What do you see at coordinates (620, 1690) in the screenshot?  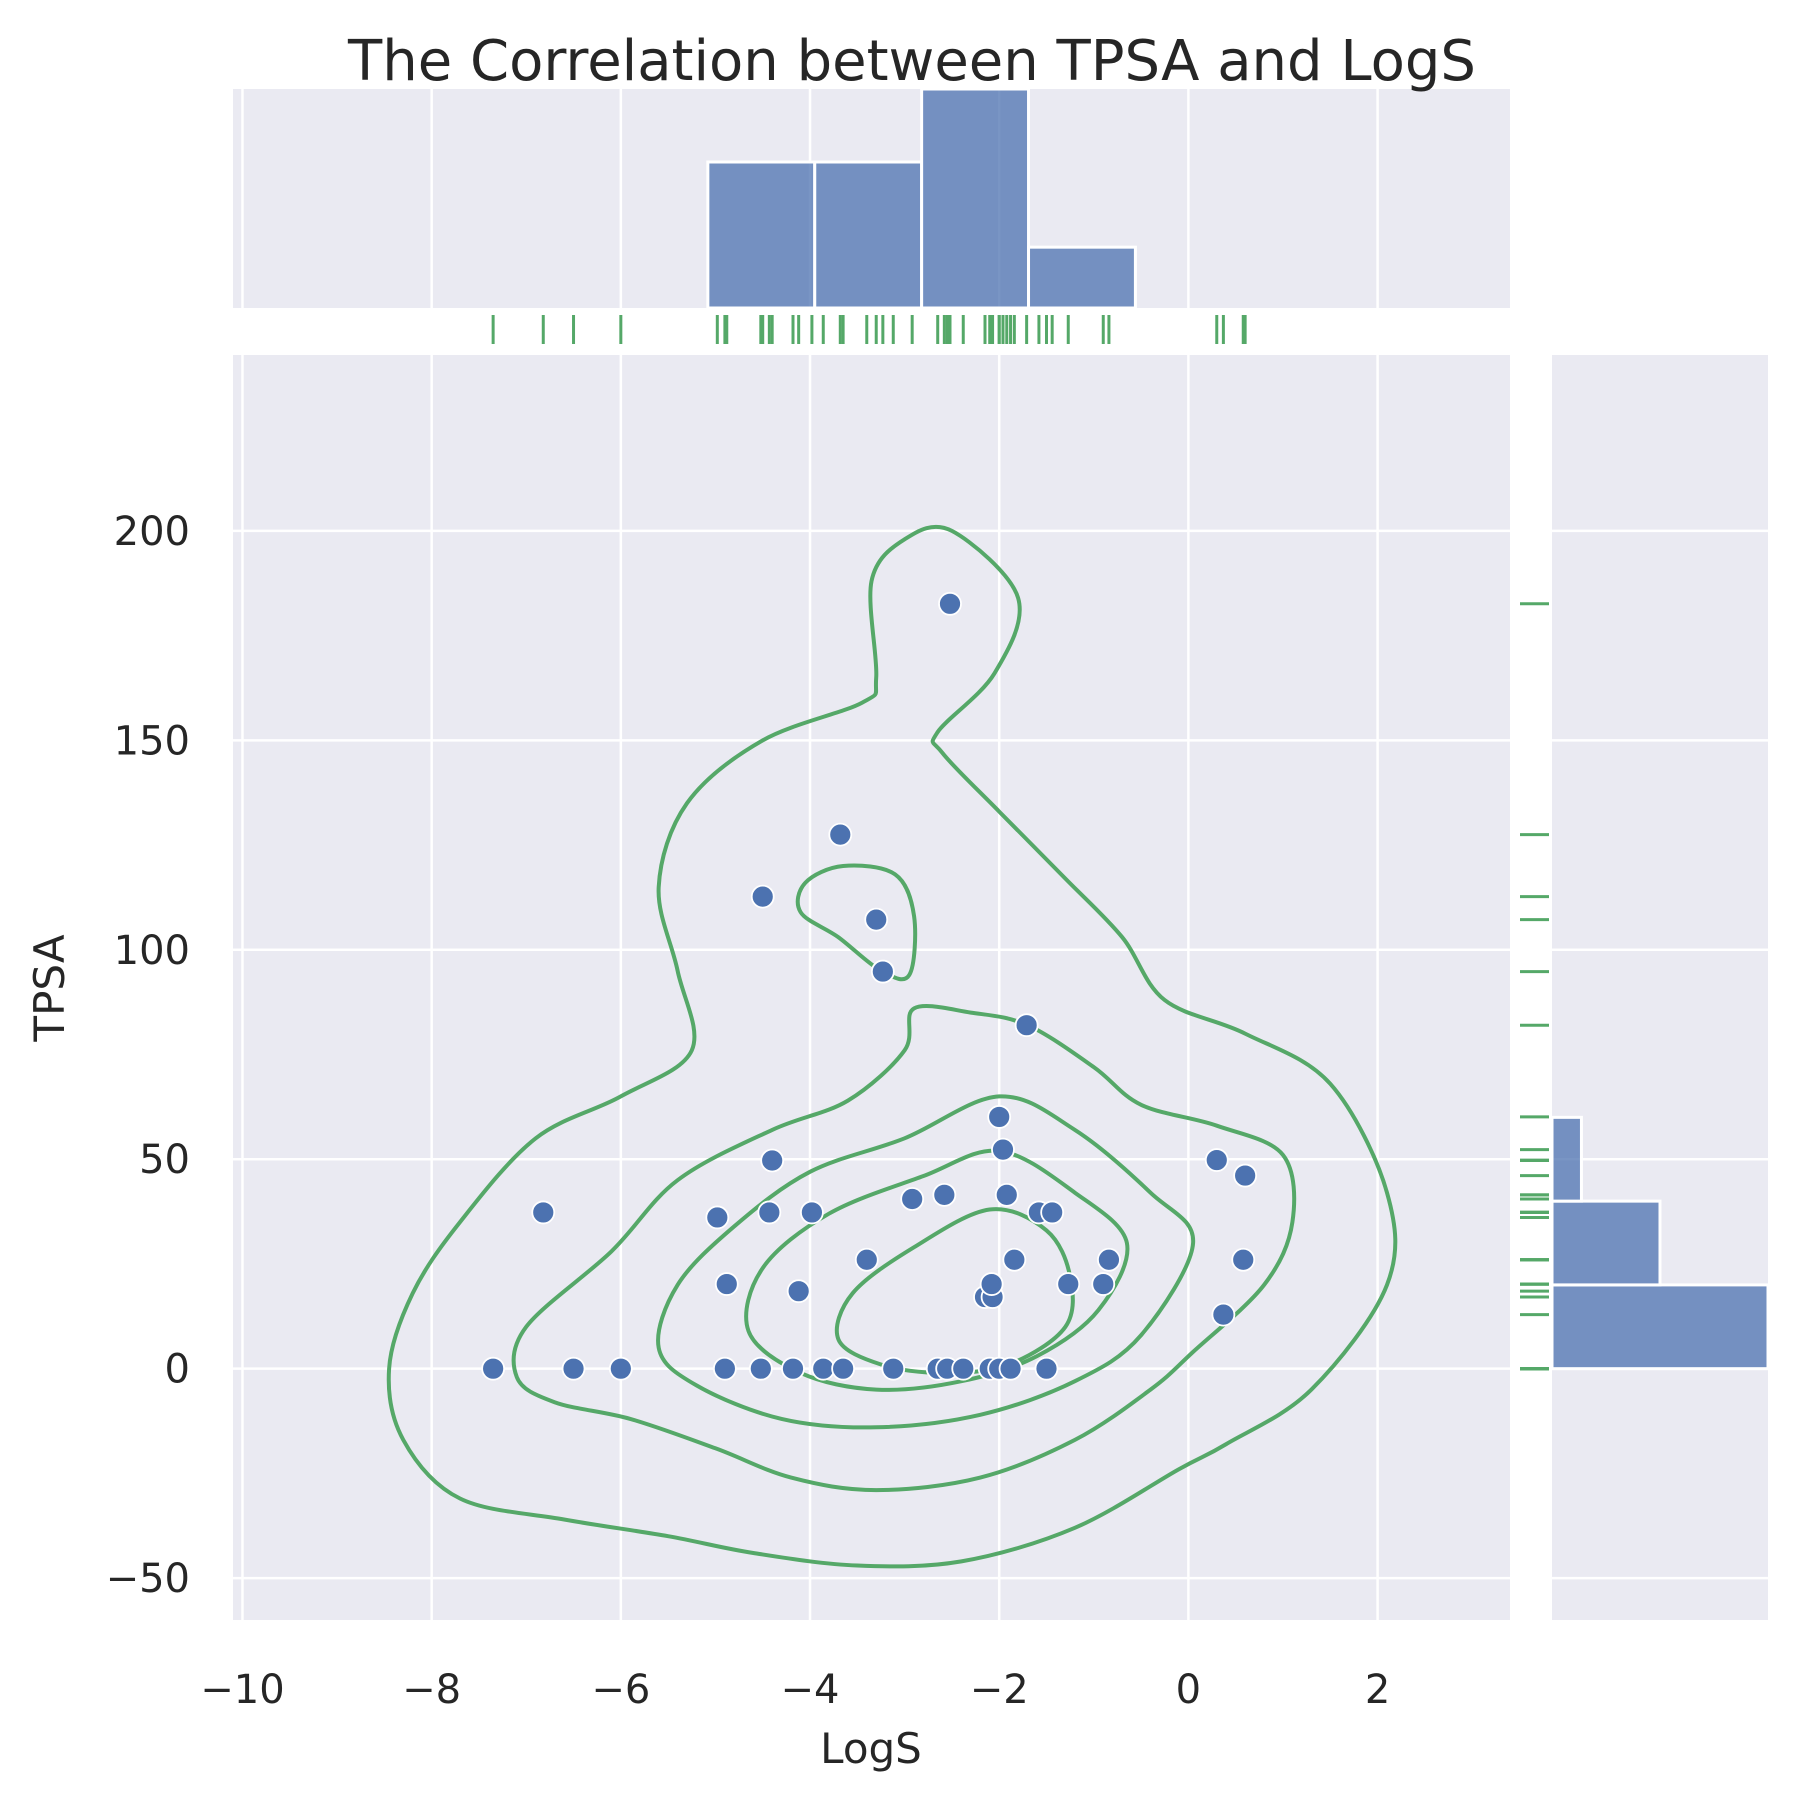 I see `x-tick-label: −6` at bounding box center [620, 1690].